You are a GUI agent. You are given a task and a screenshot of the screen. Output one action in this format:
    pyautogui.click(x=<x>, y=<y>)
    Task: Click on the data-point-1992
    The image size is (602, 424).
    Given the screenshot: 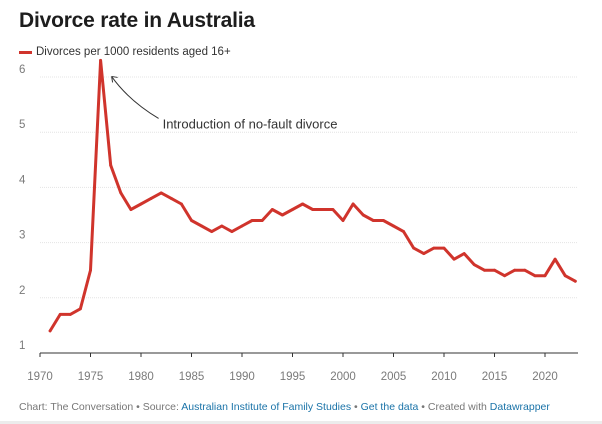 What is the action you would take?
    pyautogui.click(x=262, y=220)
    